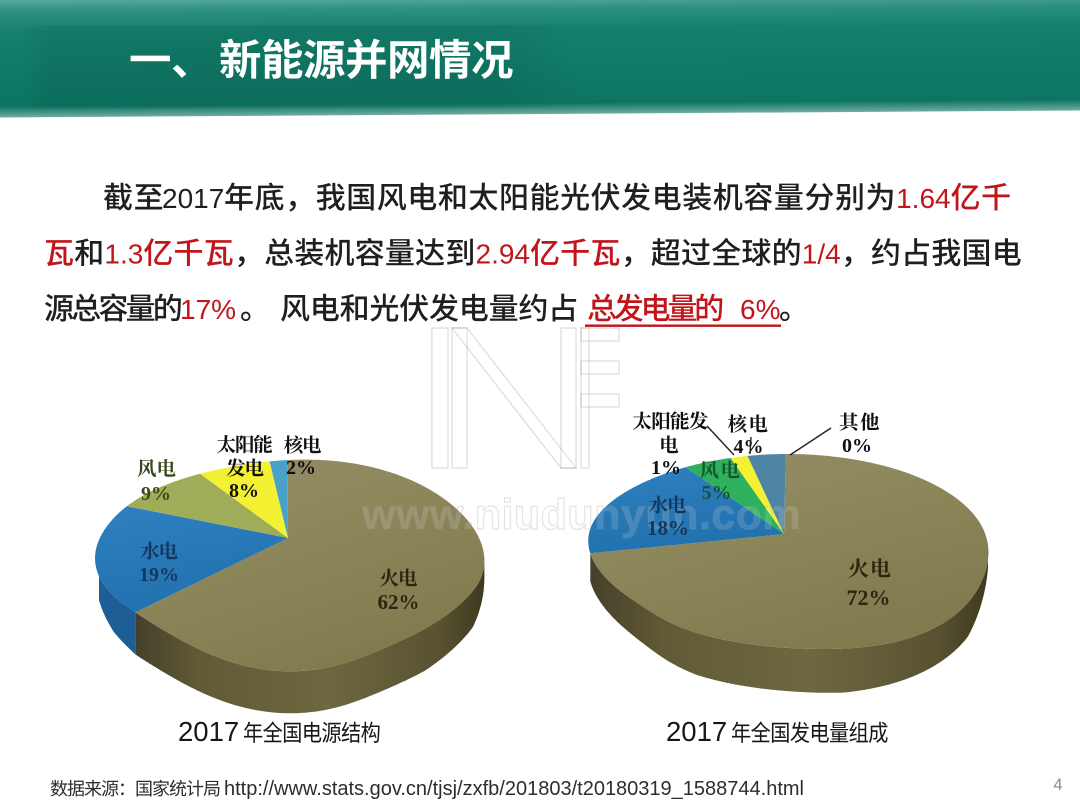  Describe the element at coordinates (666, 468) in the screenshot. I see `svg-text: 1%` at that location.